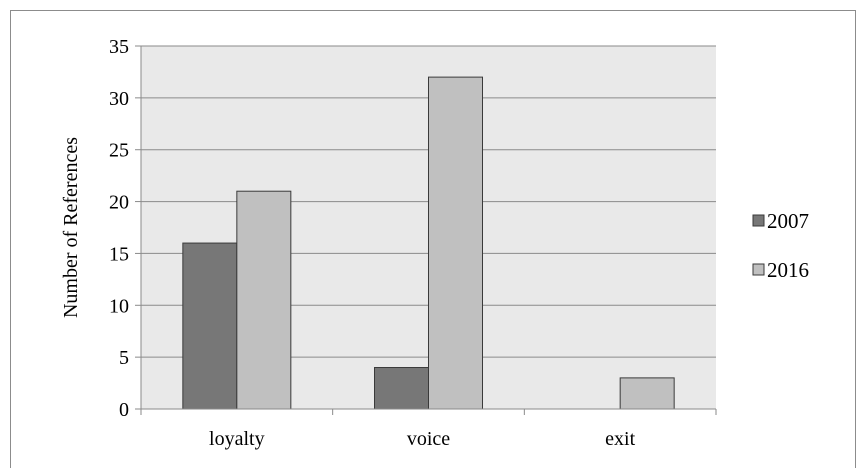 This screenshot has width=866, height=468. I want to click on x-tick-labels: loyalty voice exit, so click(422, 439).